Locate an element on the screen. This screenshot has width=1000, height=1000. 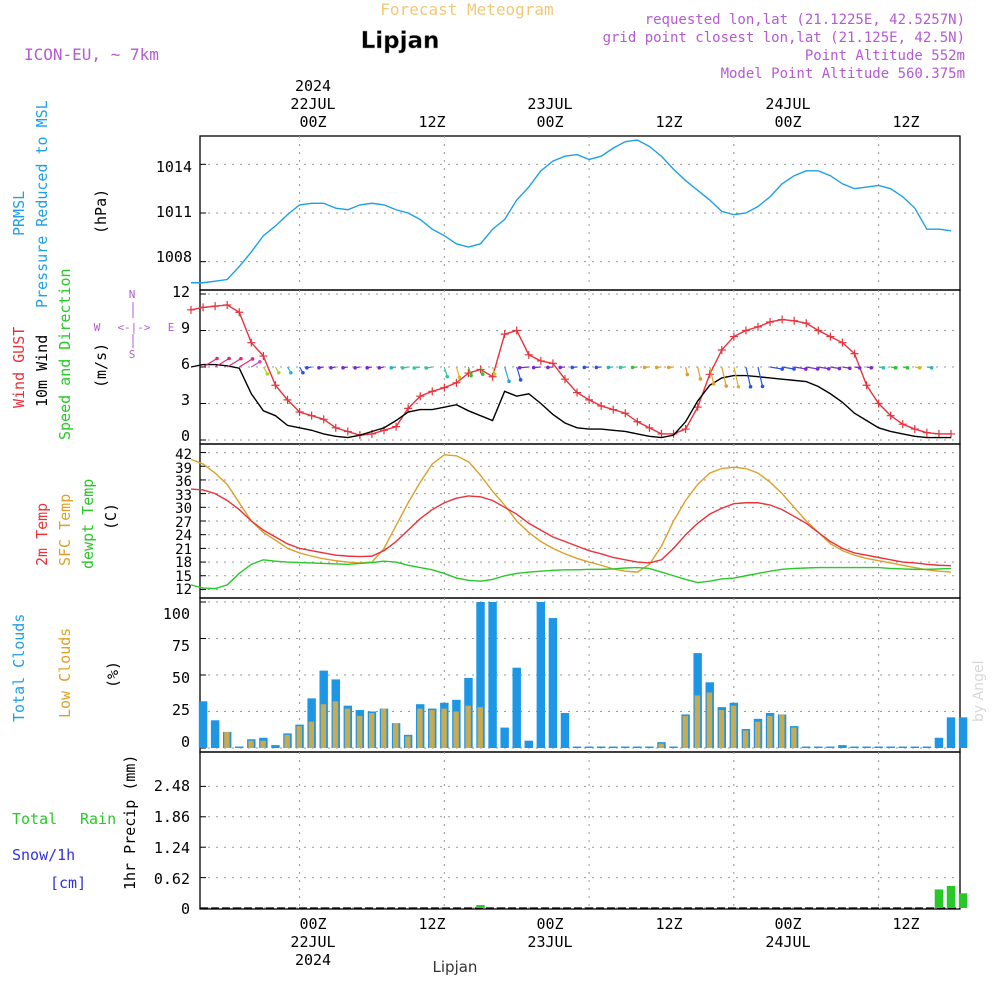
total-clouds-label: Total Clouds is located at coordinates (19, 668).